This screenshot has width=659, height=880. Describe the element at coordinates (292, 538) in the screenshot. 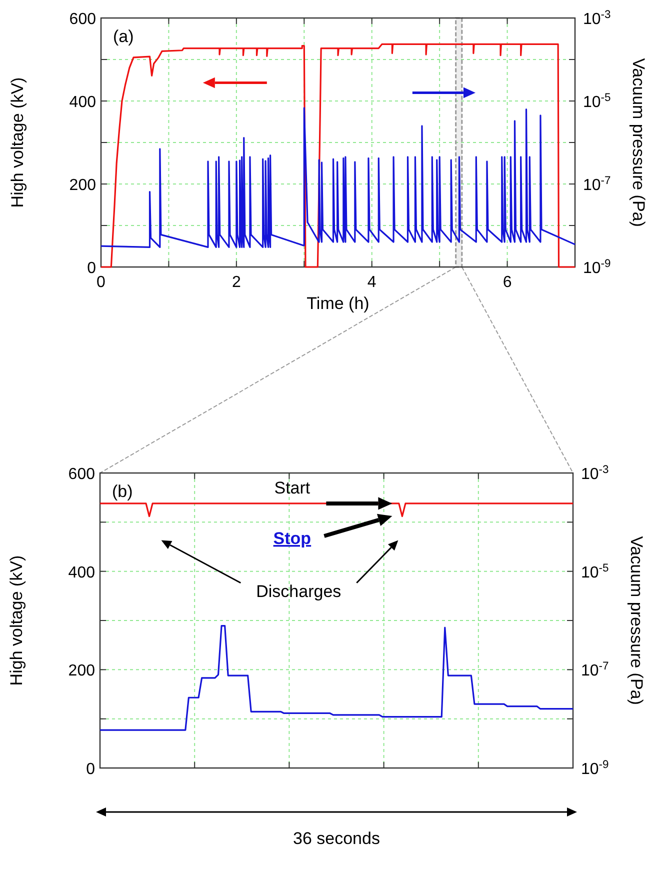

I see `annotation: Stop` at that location.